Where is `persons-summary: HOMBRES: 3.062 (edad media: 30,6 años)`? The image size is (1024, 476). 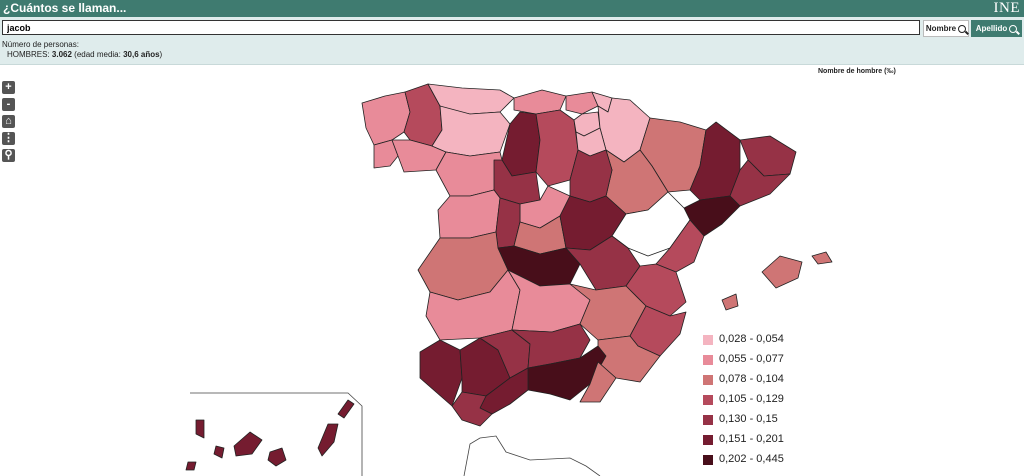
persons-summary: HOMBRES: 3.062 (edad media: 30,6 años) is located at coordinates (84, 54).